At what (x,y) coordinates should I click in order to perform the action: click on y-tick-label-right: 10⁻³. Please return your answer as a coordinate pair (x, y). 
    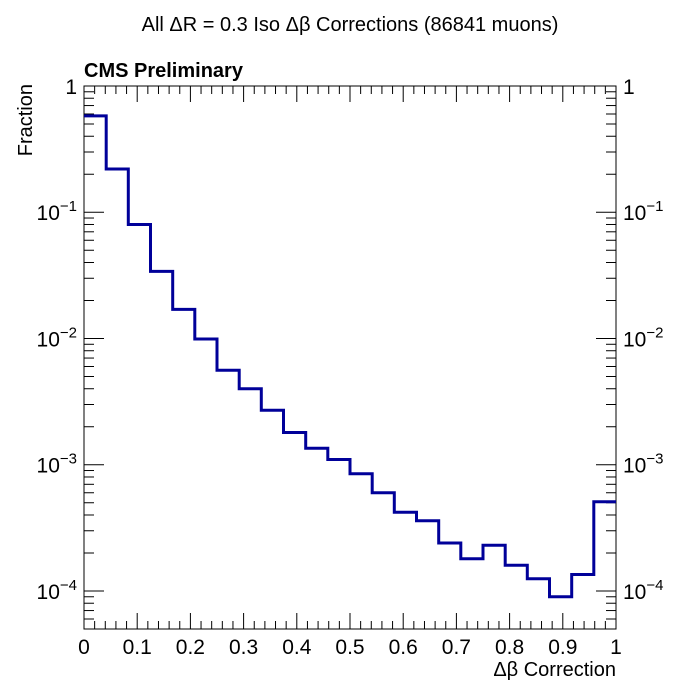
    Looking at the image, I should click on (643, 464).